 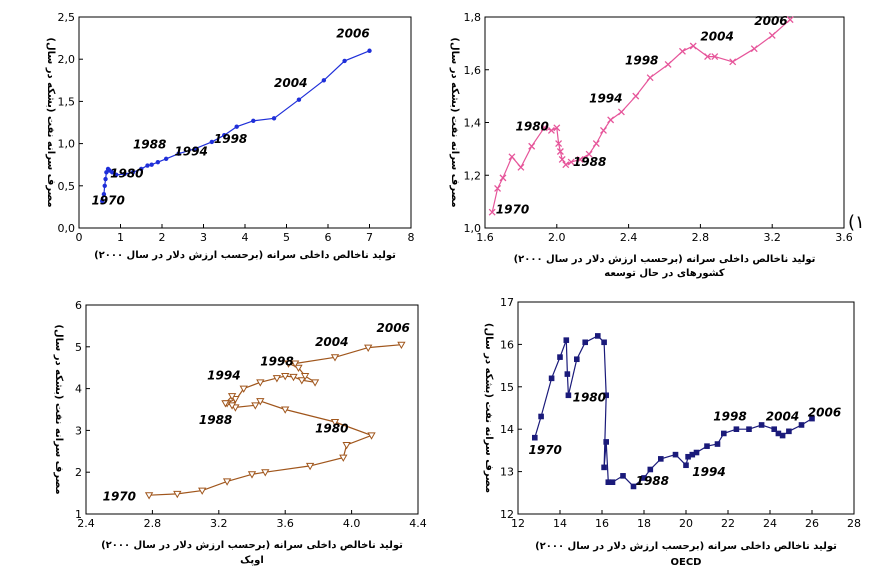 I want to click on x-tick-label: 3.6, so click(x=285, y=523).